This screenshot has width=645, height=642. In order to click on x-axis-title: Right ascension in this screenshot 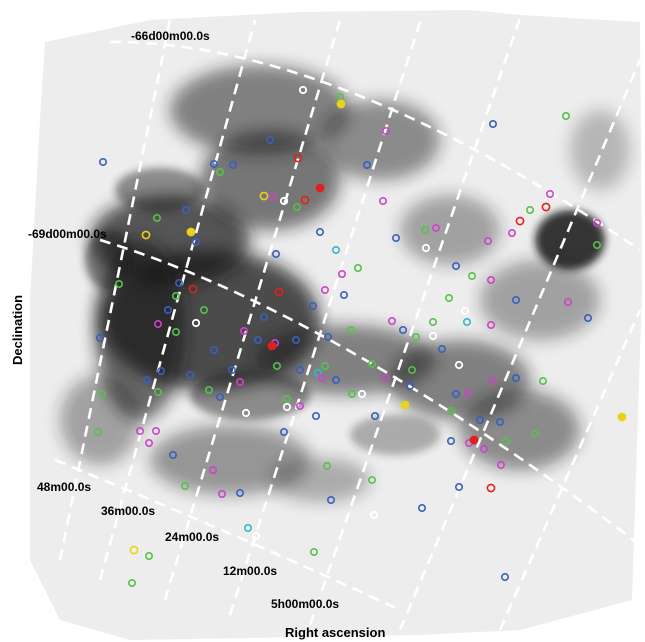, I will do `click(335, 632)`.